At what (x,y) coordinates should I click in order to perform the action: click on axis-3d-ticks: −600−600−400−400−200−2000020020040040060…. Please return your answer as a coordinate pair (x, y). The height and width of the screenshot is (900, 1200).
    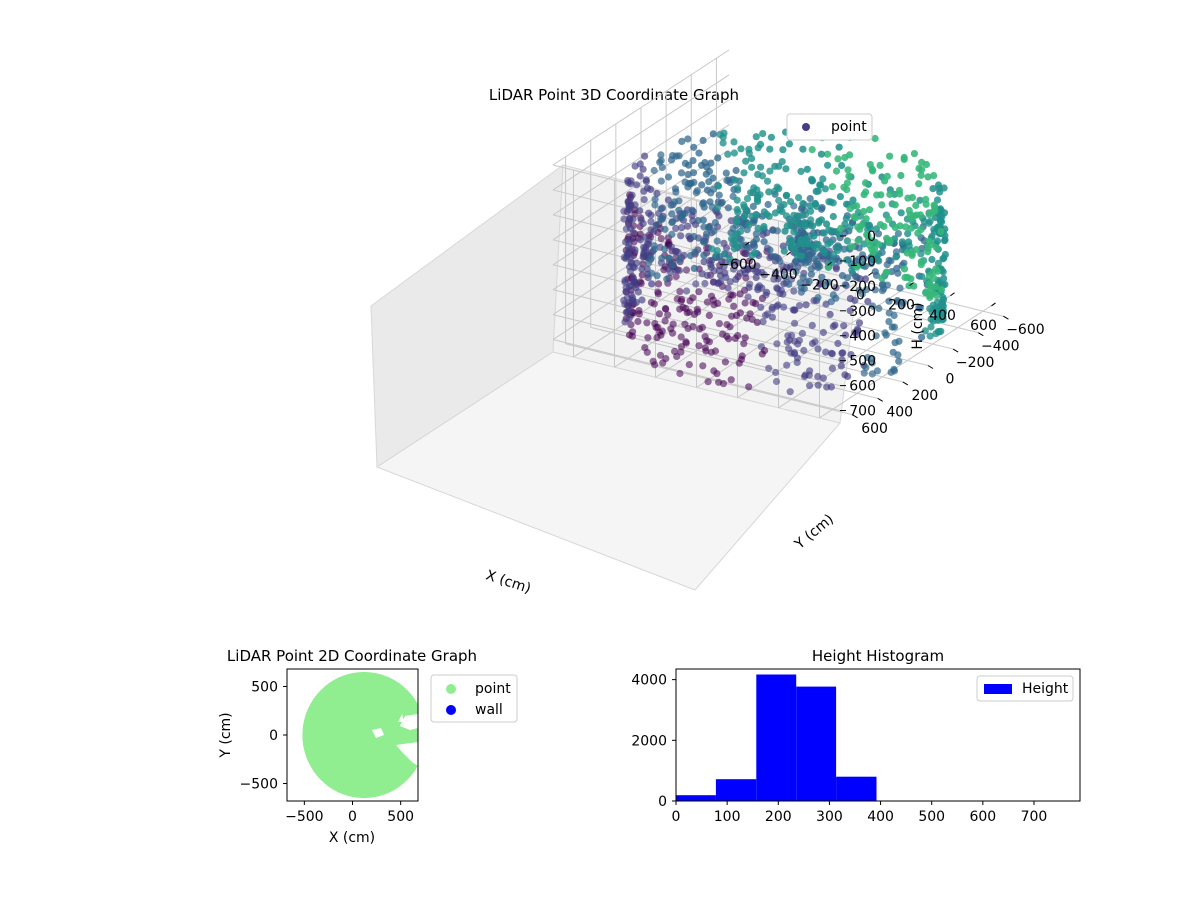
    Looking at the image, I should click on (881, 333).